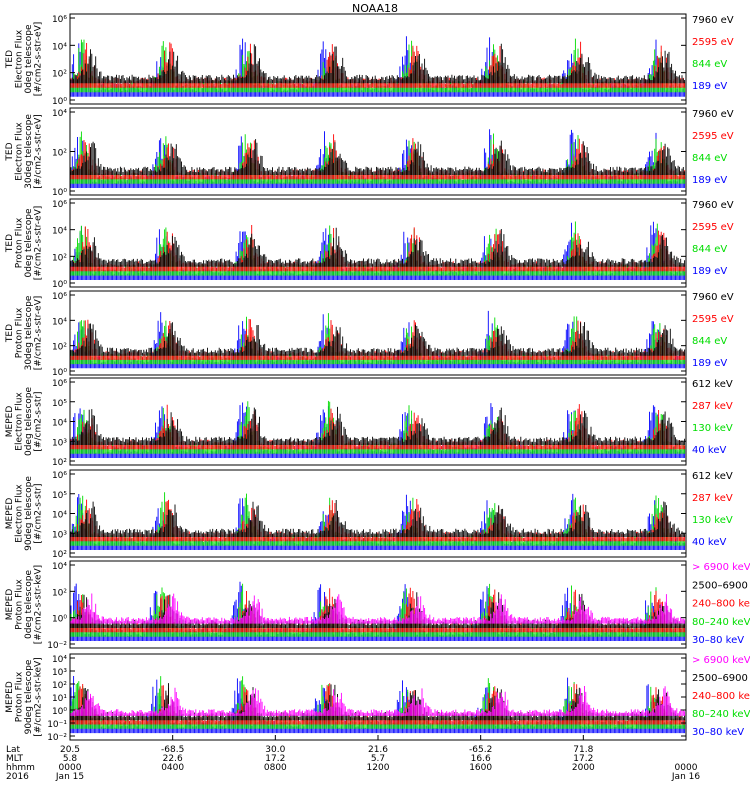  Describe the element at coordinates (583, 759) in the screenshot. I see `x-tick-mlt-6: 17.2` at that location.